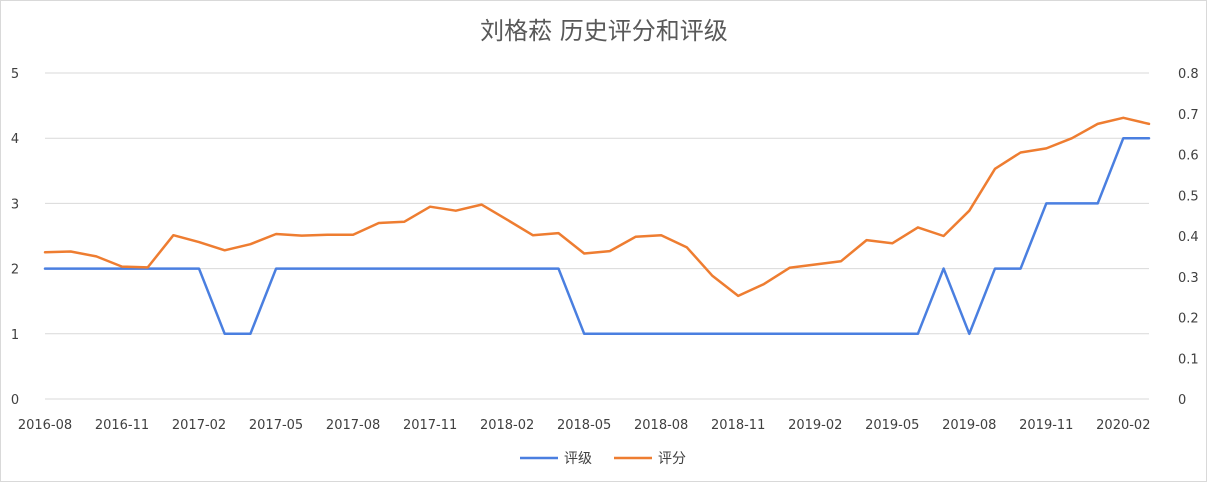  What do you see at coordinates (15, 237) in the screenshot?
I see `left-axis-ticks: 0 1 2 3 4 5` at bounding box center [15, 237].